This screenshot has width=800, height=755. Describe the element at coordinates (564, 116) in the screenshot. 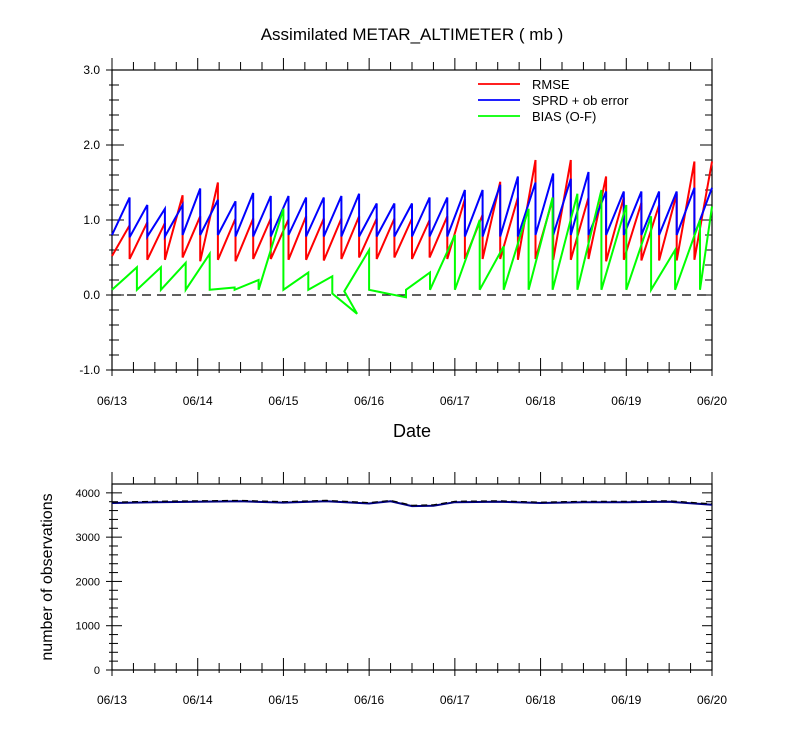

I see `legend-label-bias: BIAS (O-F)` at that location.